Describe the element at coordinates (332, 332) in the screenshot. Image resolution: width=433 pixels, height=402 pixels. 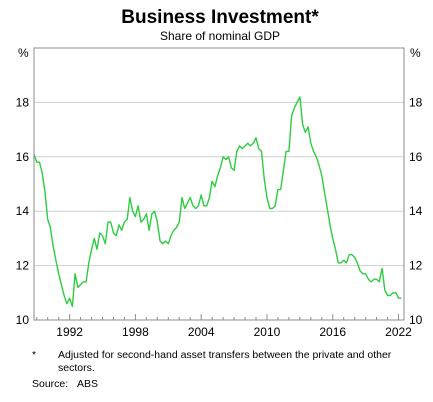
I see `x-tick-label: 2016` at that location.